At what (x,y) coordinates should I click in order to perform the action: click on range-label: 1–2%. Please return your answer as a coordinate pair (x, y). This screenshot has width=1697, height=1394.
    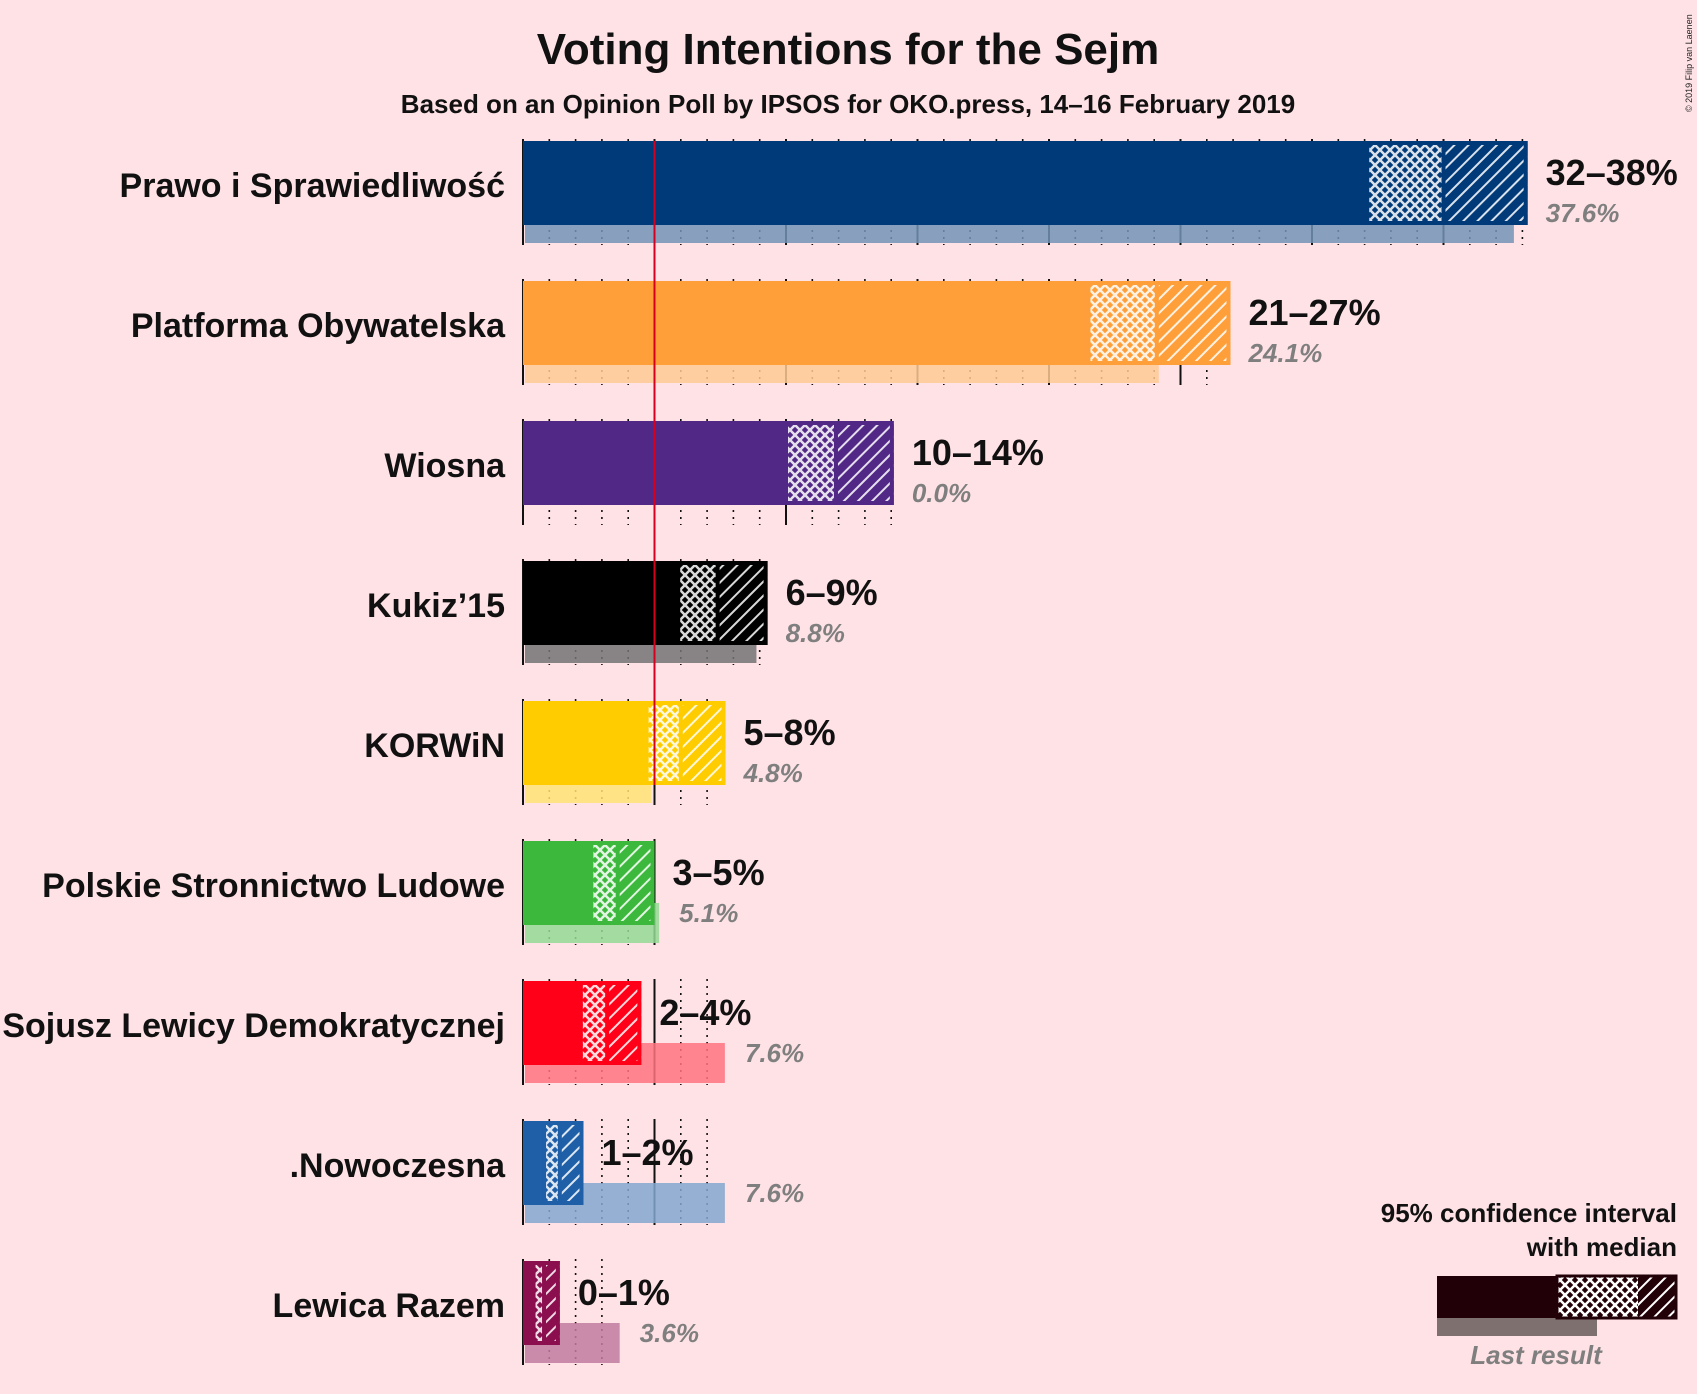
    Looking at the image, I should click on (647, 1152).